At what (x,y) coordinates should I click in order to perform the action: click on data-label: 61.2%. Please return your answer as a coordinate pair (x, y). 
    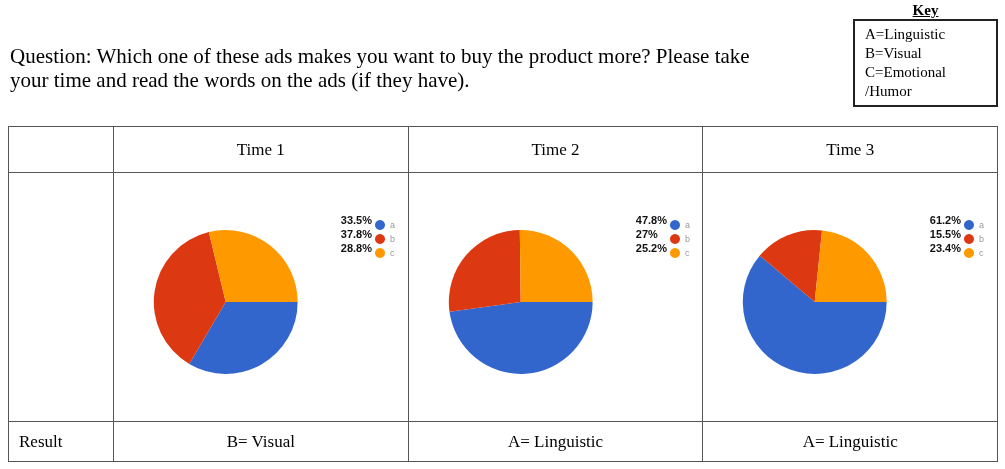
    Looking at the image, I should click on (946, 220).